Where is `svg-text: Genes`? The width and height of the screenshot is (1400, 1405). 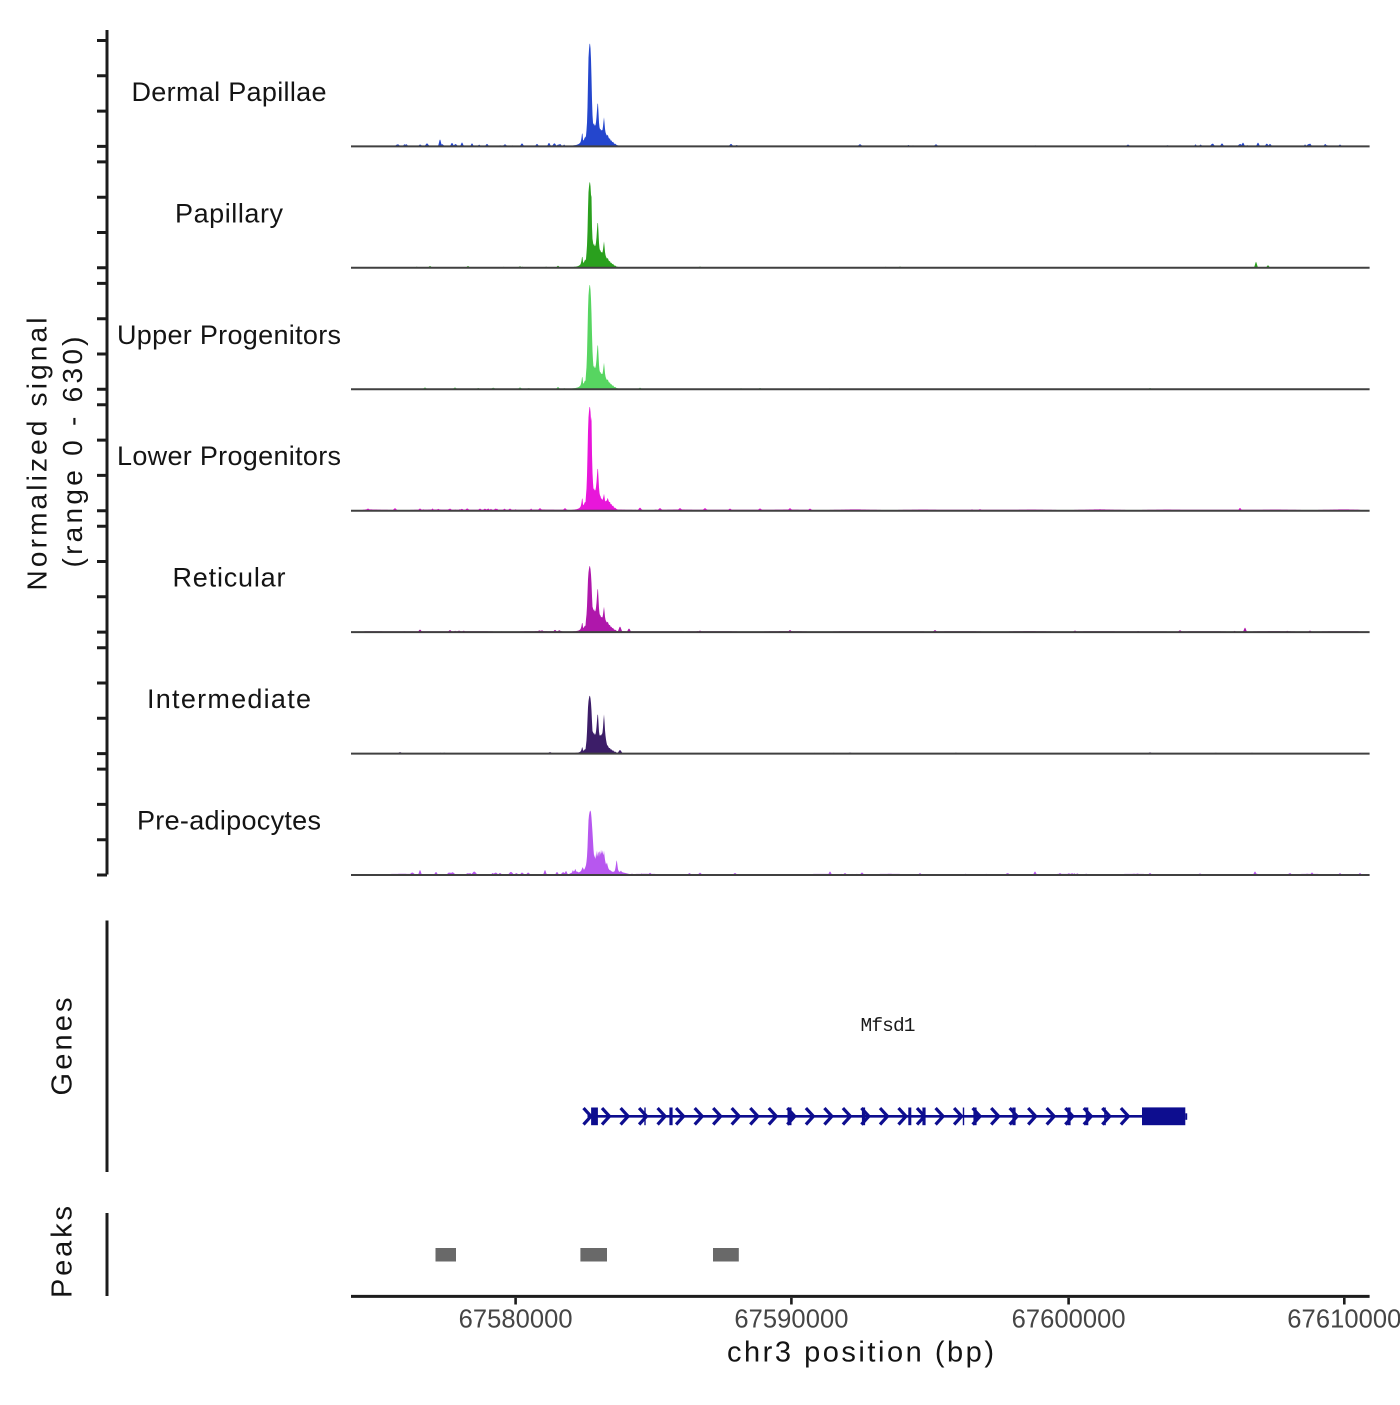 svg-text: Genes is located at coordinates (63, 1047).